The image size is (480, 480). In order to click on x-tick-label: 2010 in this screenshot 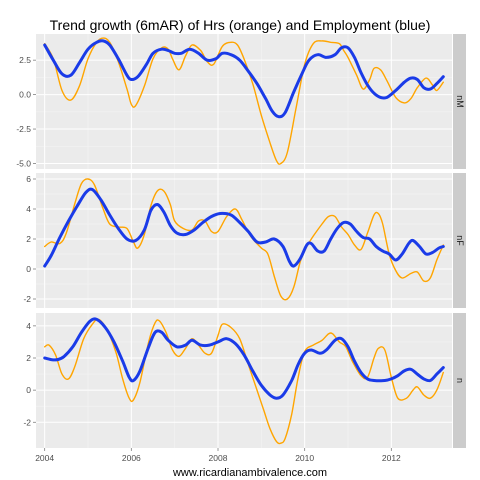, I will do `click(304, 458)`.